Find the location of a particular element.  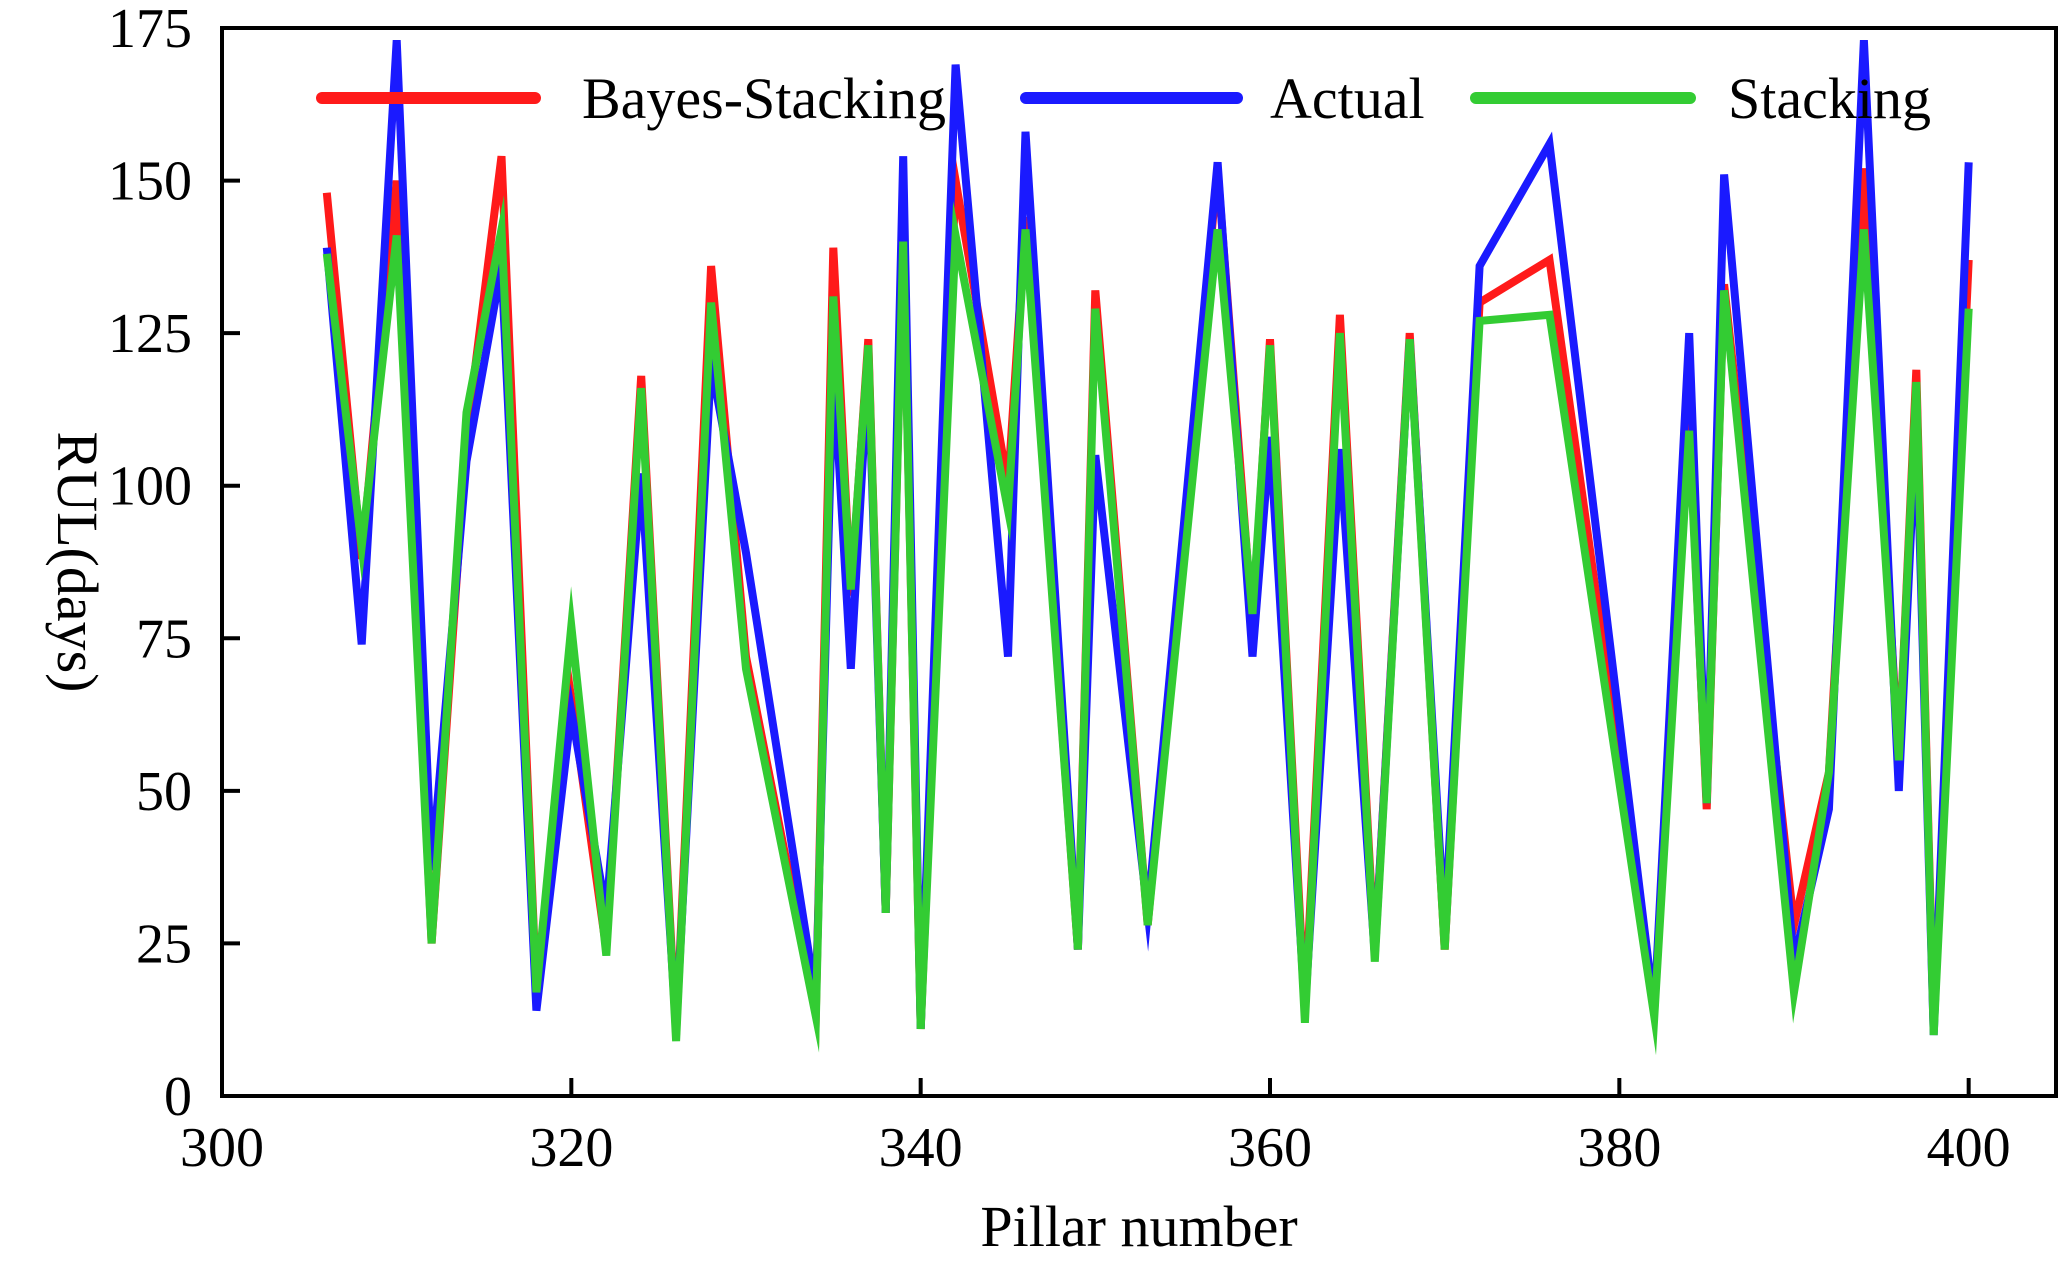

x-tick-label: 340 is located at coordinates (921, 1148).